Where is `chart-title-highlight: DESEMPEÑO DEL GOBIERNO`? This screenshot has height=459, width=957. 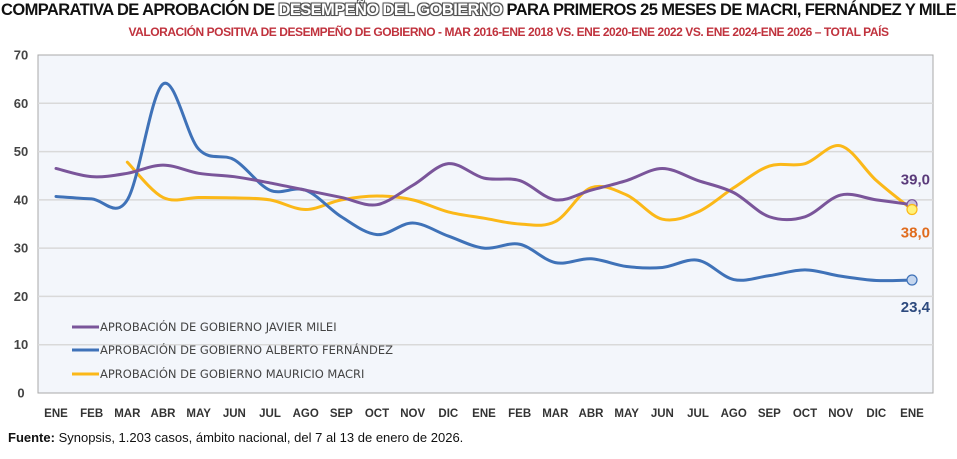
chart-title-highlight: DESEMPEÑO DEL GOBIERNO is located at coordinates (391, 10).